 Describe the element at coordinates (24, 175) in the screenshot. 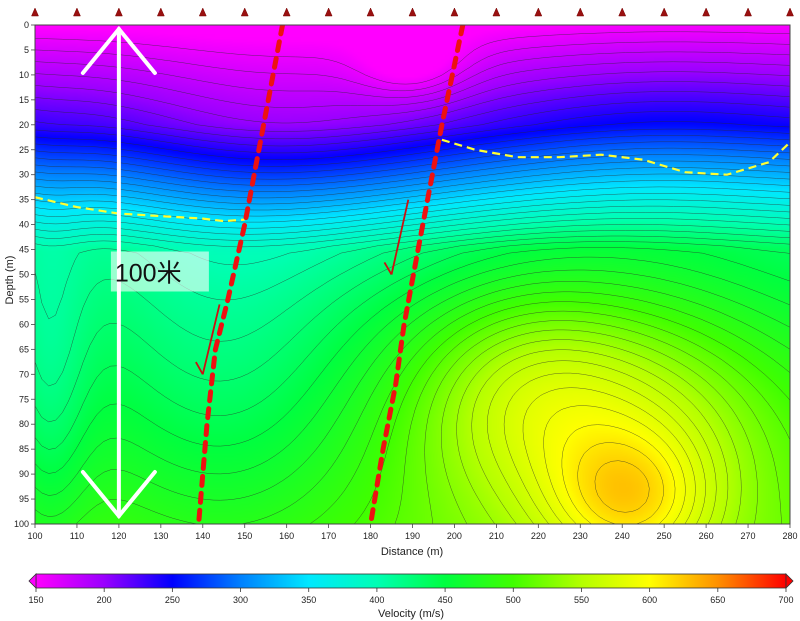

I see `y-tick-label: 30` at that location.